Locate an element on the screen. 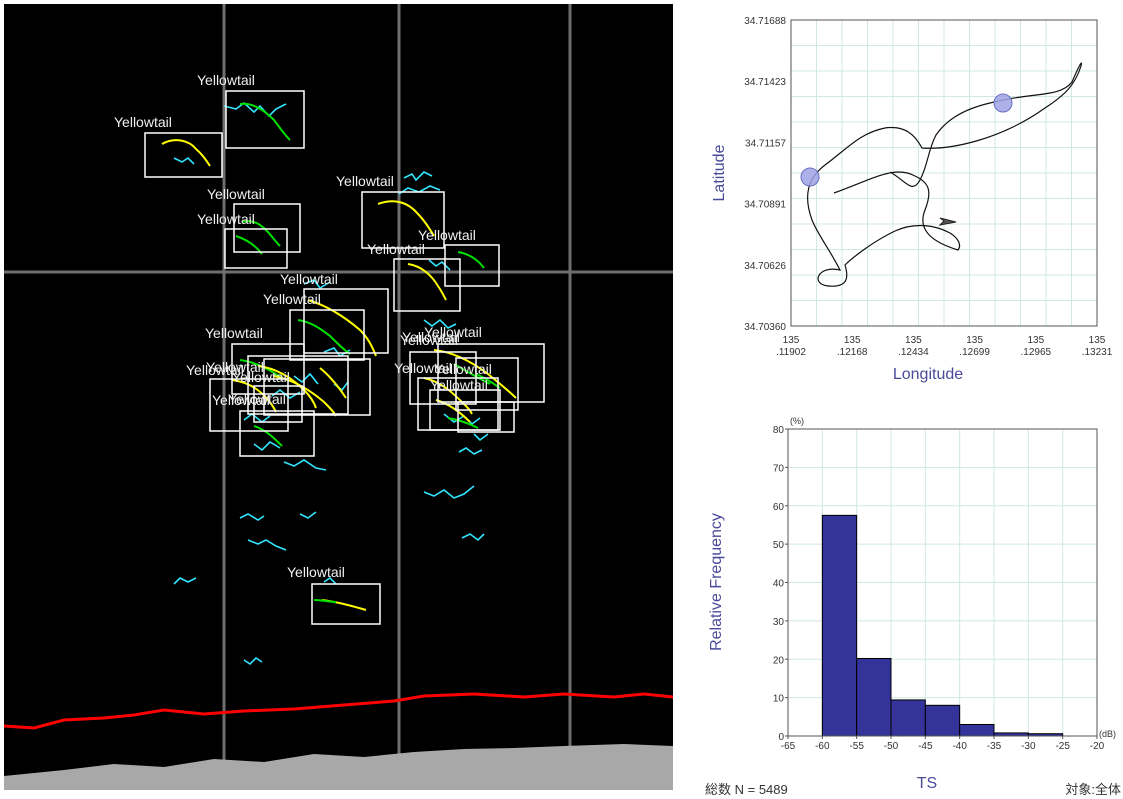 This screenshot has height=799, width=1123. histogram-y-tick-label: 0 is located at coordinates (781, 737).